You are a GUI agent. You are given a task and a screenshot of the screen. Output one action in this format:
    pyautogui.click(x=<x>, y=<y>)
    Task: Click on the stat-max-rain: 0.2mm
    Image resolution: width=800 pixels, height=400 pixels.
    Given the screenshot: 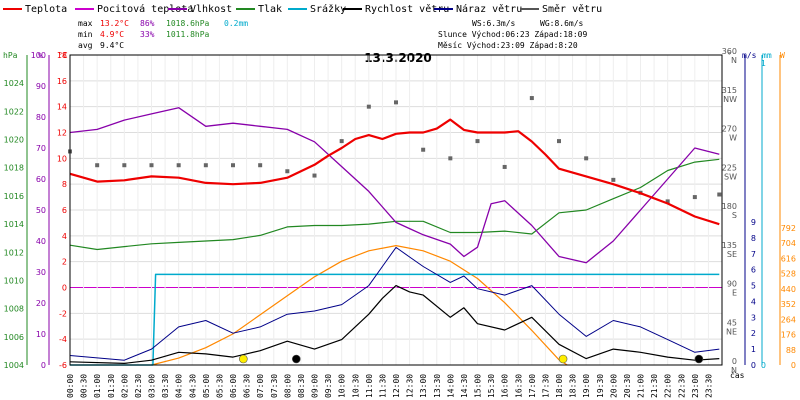 What is the action you would take?
    pyautogui.click(x=236, y=23)
    